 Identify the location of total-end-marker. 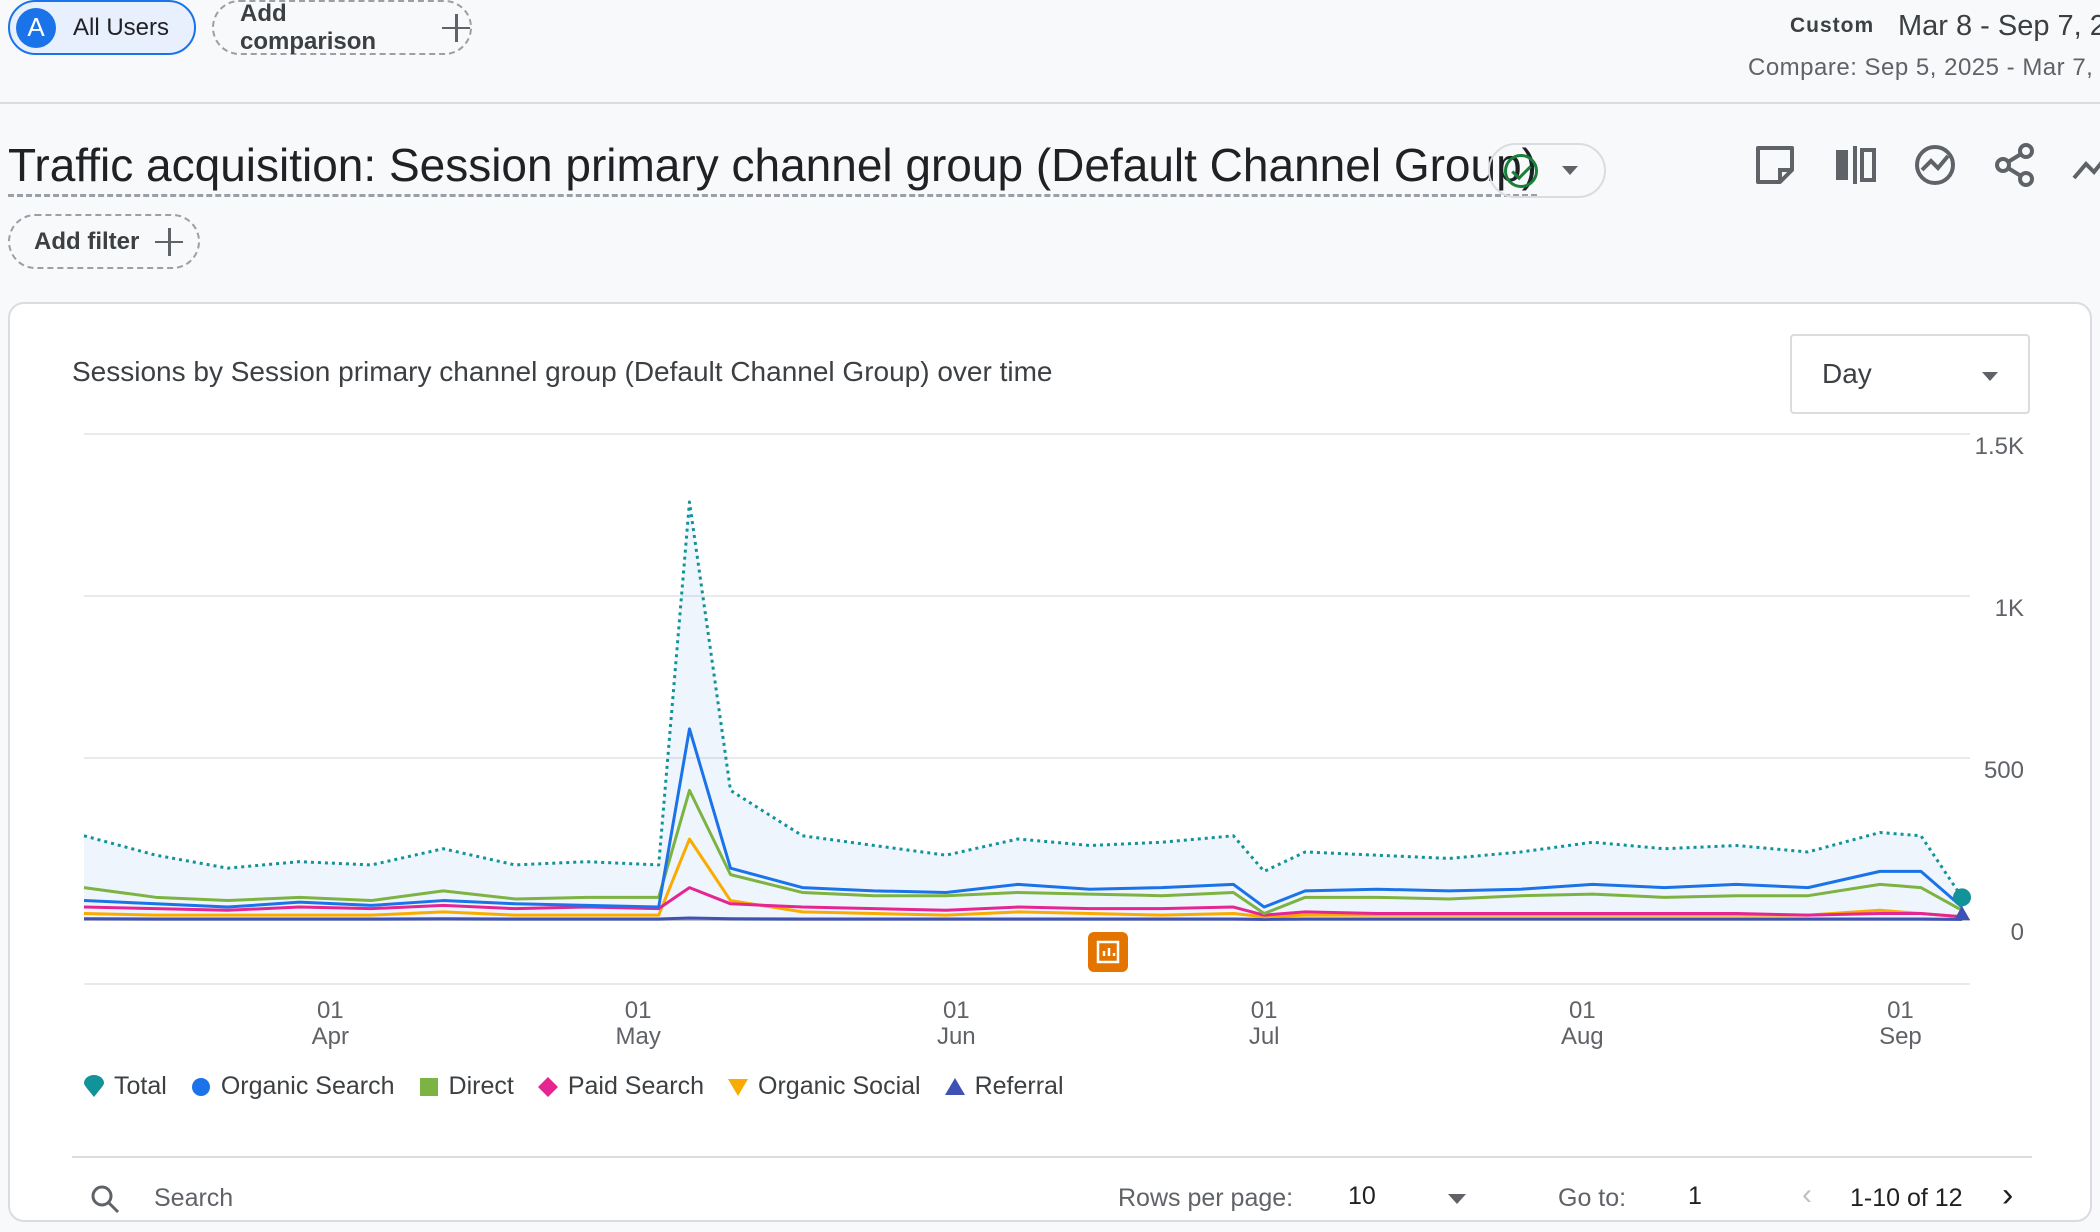
(1962, 897).